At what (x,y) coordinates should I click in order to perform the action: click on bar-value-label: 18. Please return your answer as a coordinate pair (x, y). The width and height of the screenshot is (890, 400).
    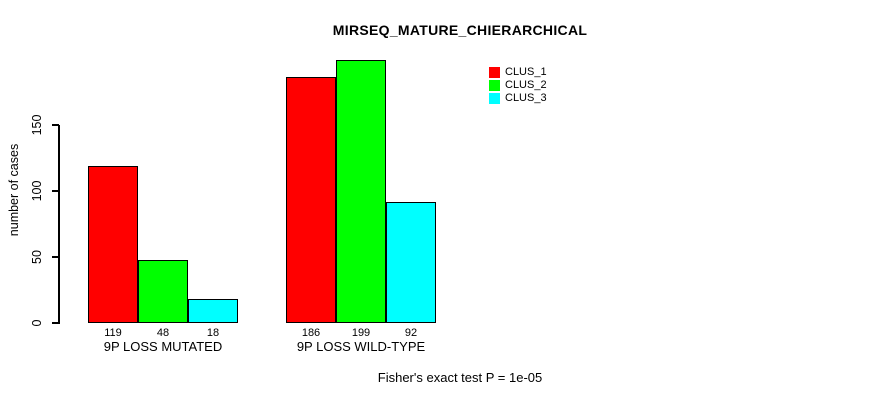
    Looking at the image, I should click on (213, 333).